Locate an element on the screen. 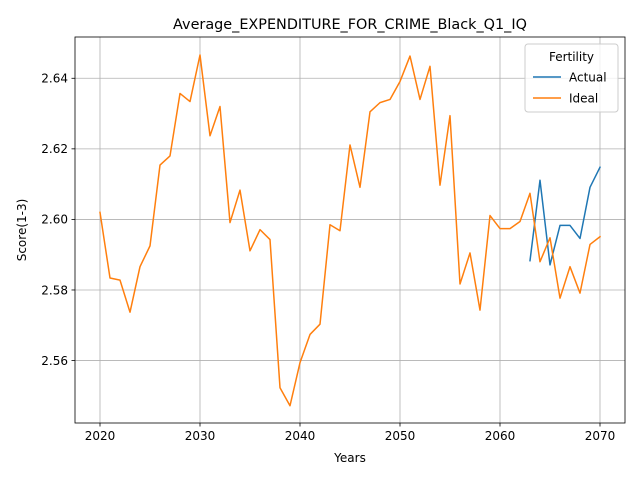 This screenshot has width=640, height=480. x-tick-label: 2050 is located at coordinates (400, 436).